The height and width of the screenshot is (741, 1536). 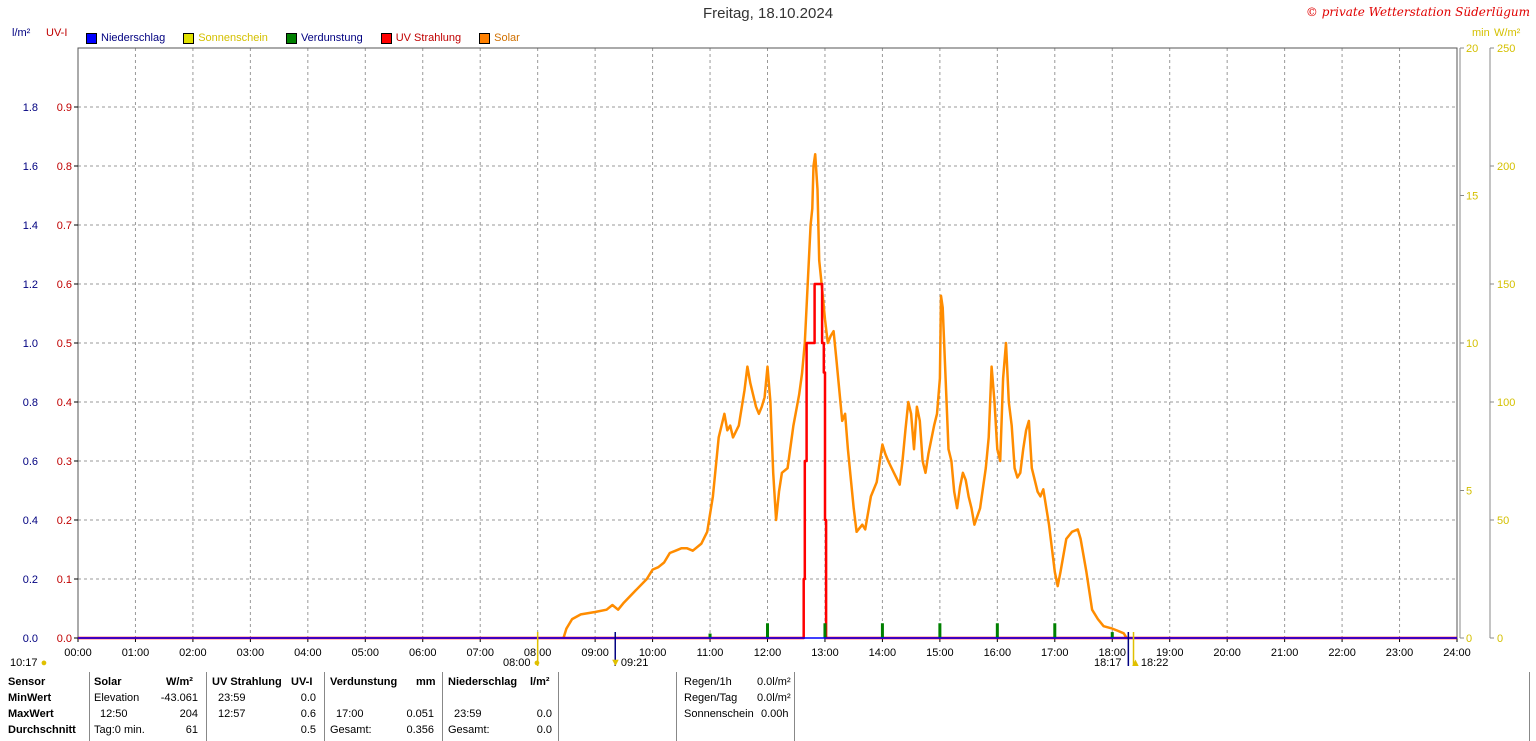 I want to click on x-tick-label: 18:00, so click(x=1112, y=653).